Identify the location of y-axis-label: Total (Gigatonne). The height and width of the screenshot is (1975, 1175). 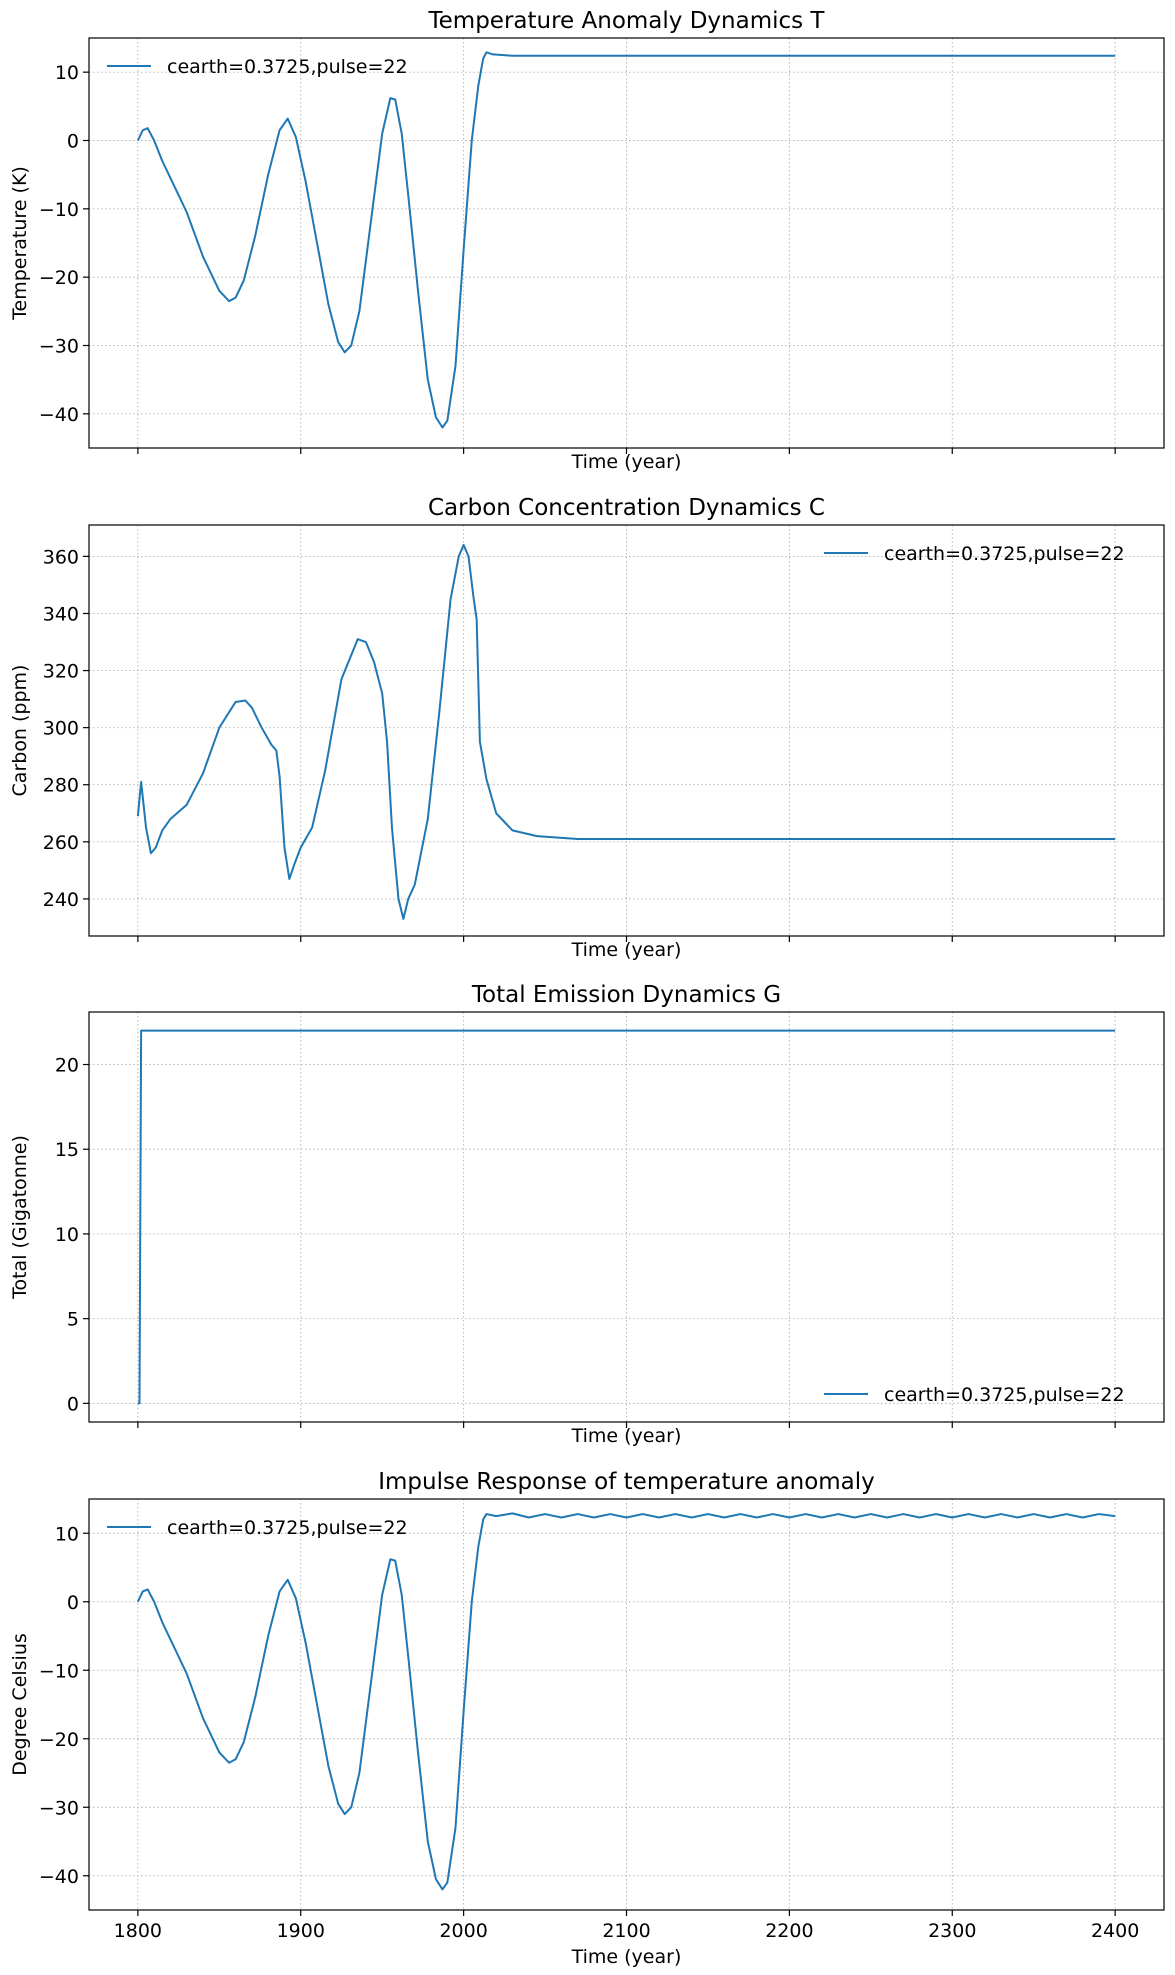
(20, 1217).